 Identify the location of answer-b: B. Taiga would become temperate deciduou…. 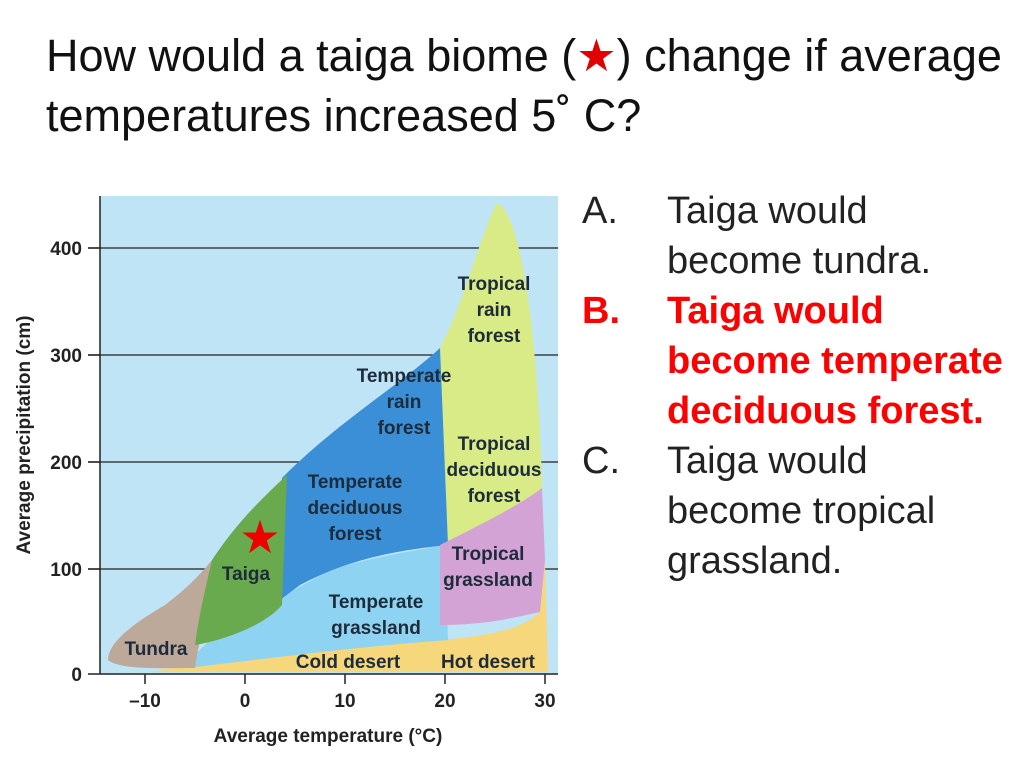
(797, 361).